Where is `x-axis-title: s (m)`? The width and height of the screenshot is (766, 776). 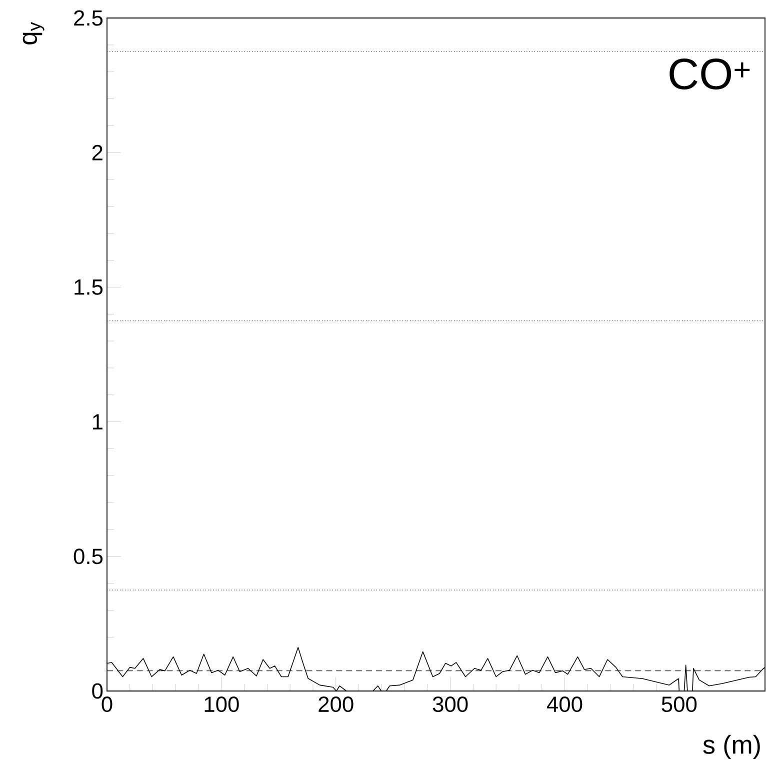
x-axis-title: s (m) is located at coordinates (731, 747).